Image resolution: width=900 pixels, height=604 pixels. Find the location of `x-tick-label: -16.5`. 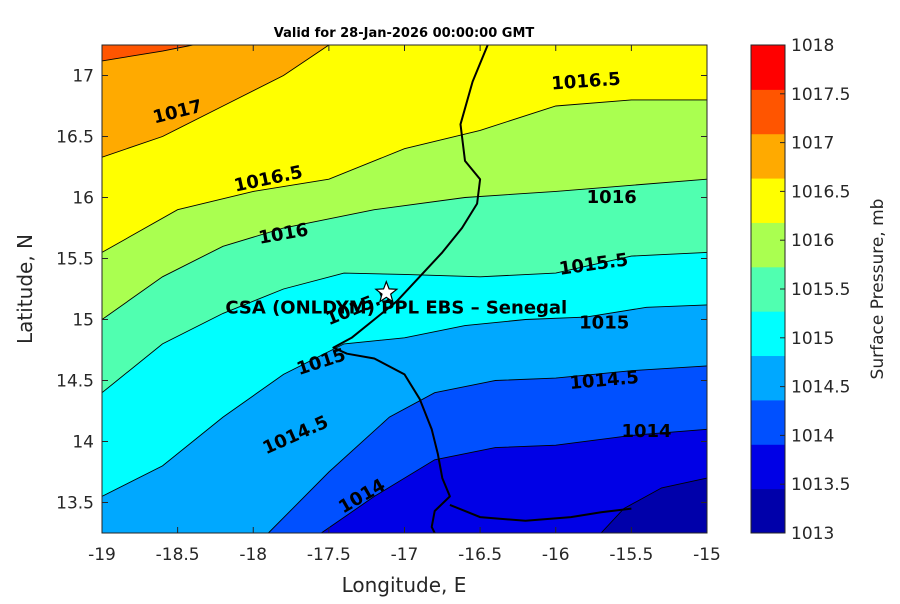

x-tick-label: -16.5 is located at coordinates (480, 555).